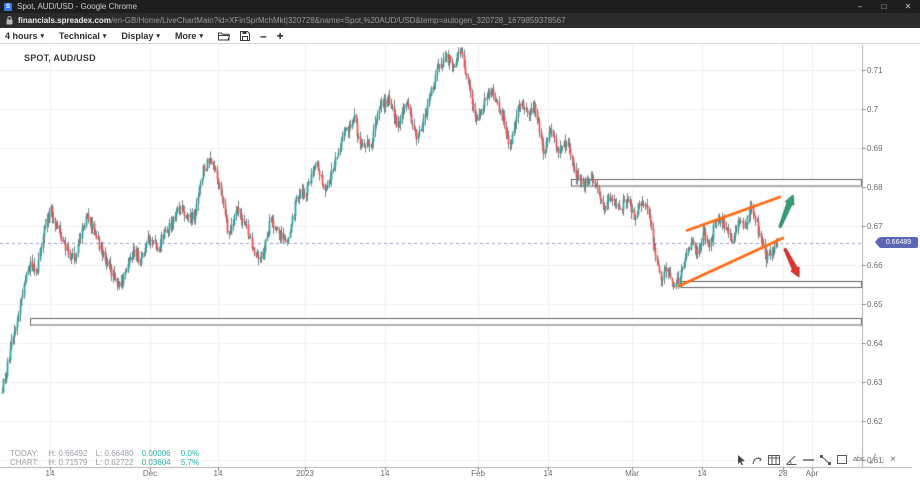  I want to click on save-icon, so click(244, 35).